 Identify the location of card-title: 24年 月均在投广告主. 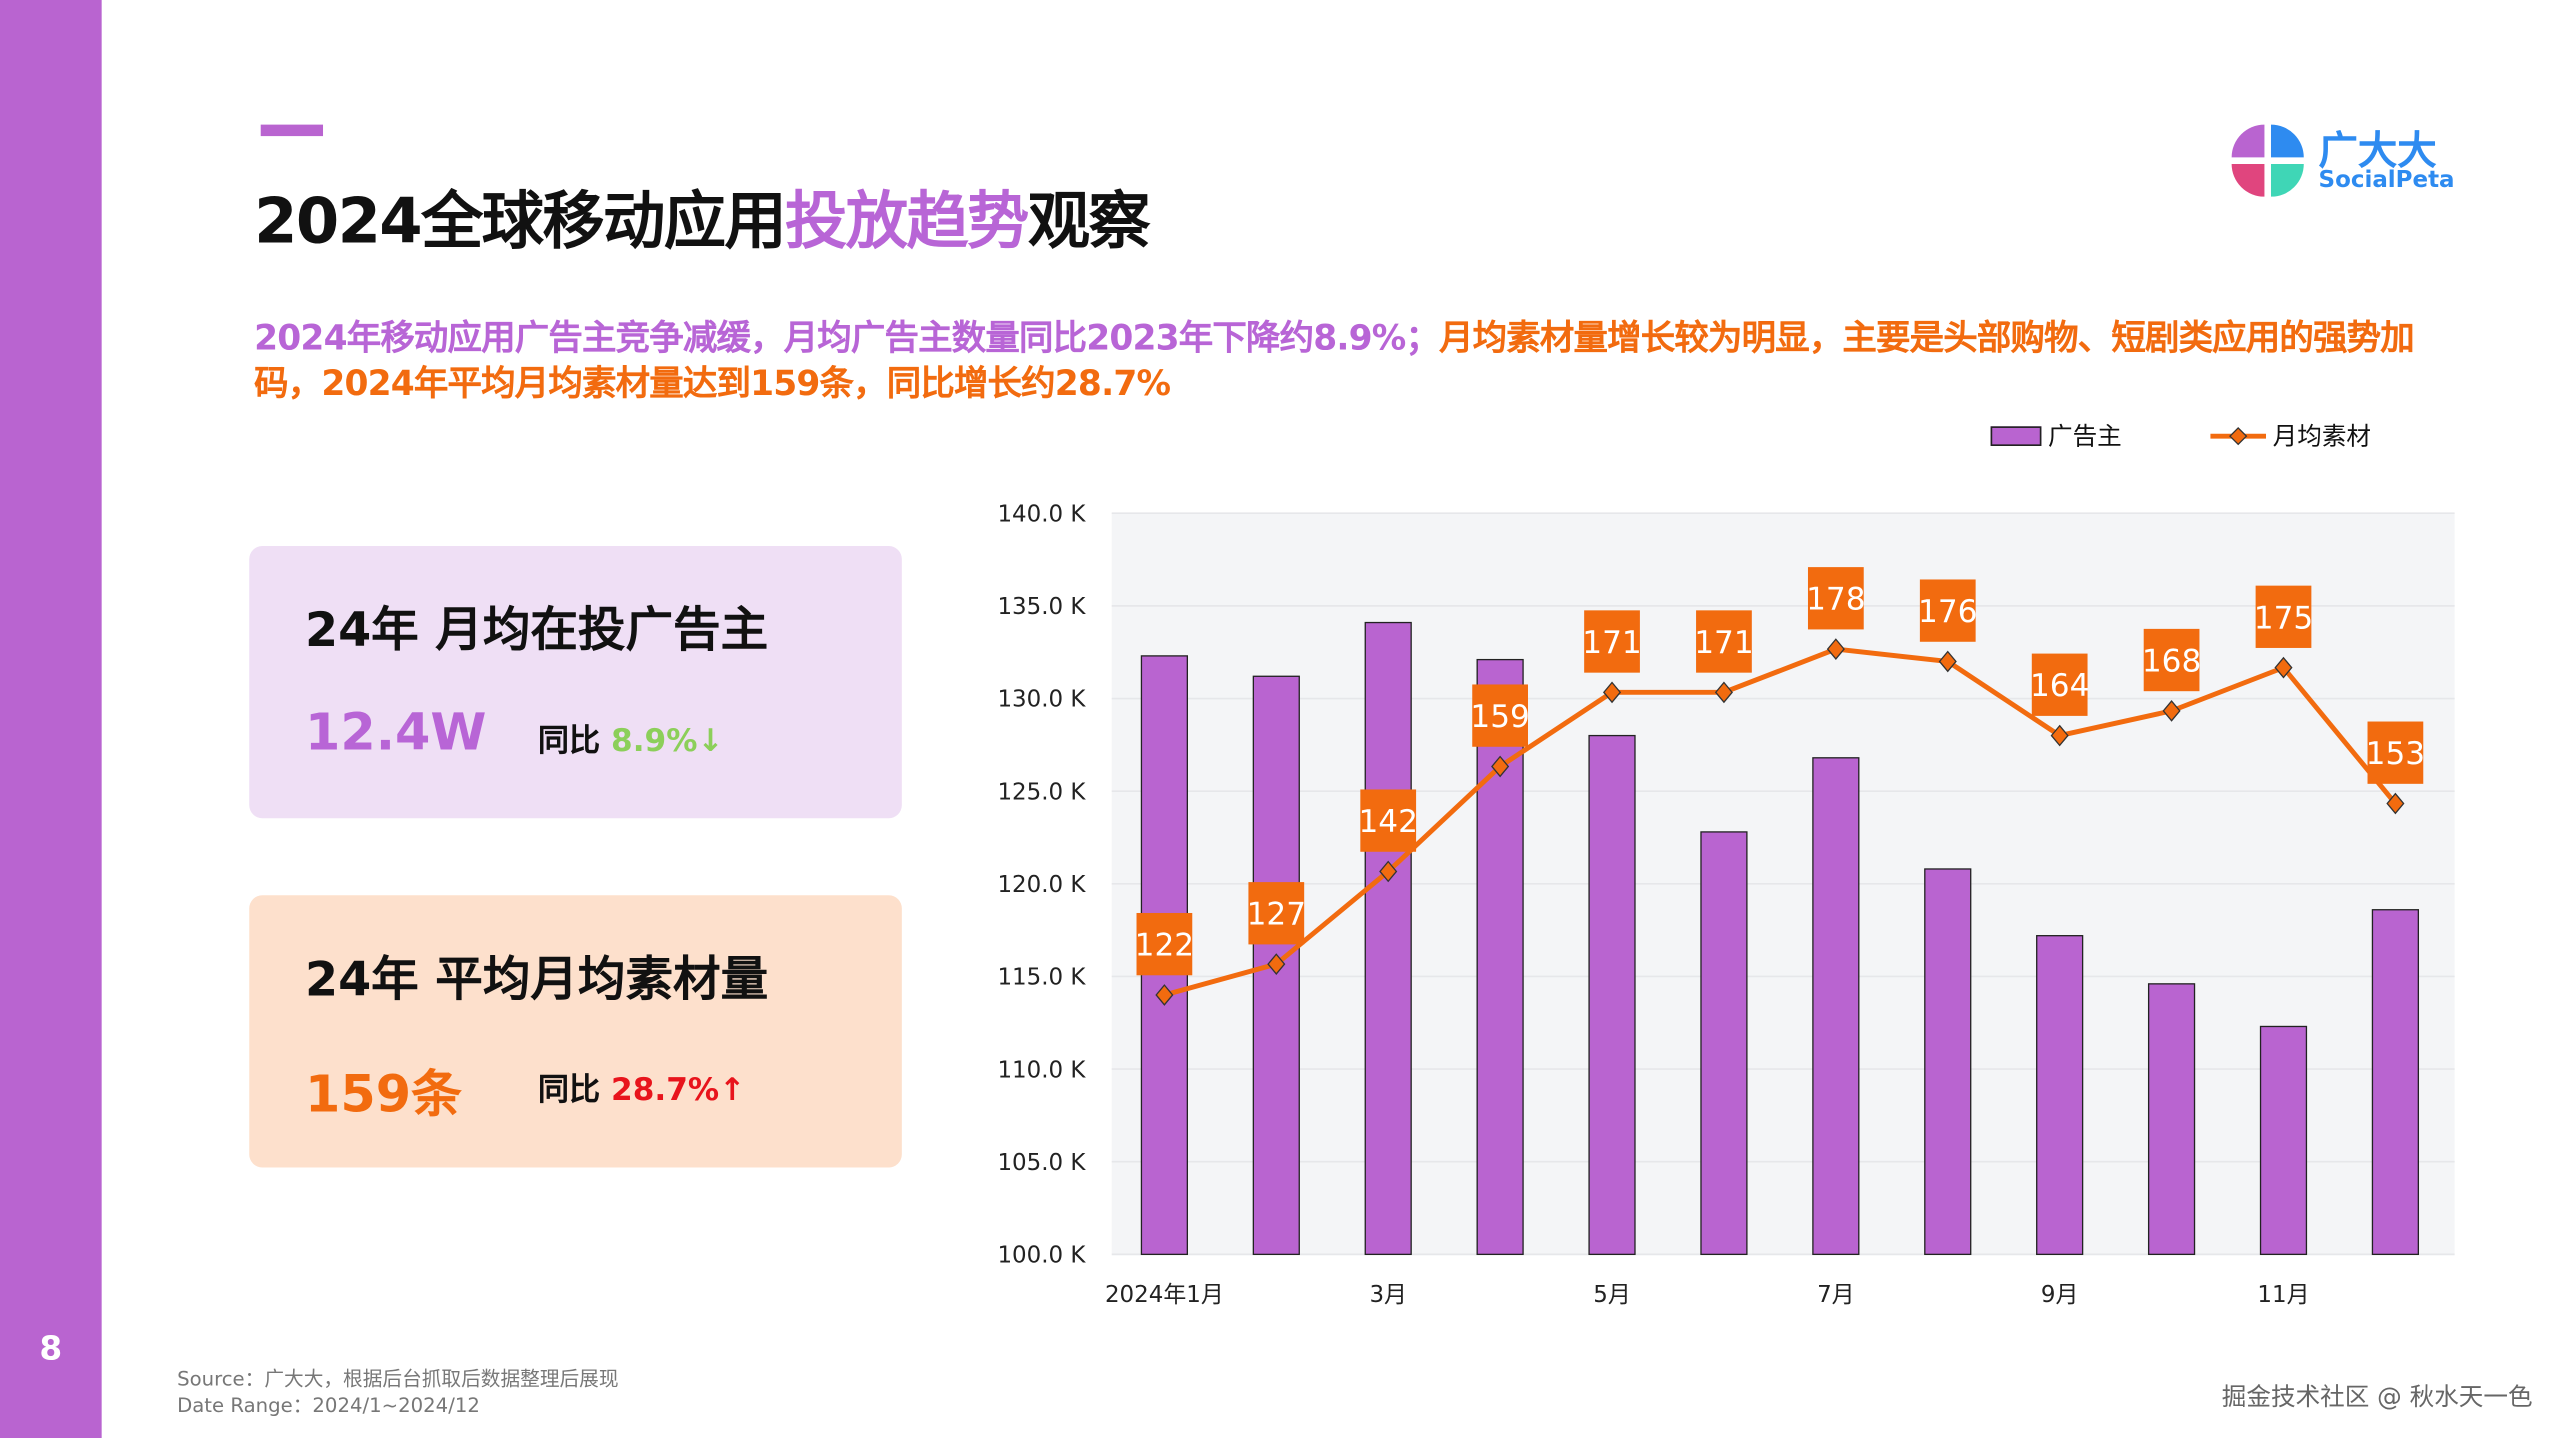
(536, 629).